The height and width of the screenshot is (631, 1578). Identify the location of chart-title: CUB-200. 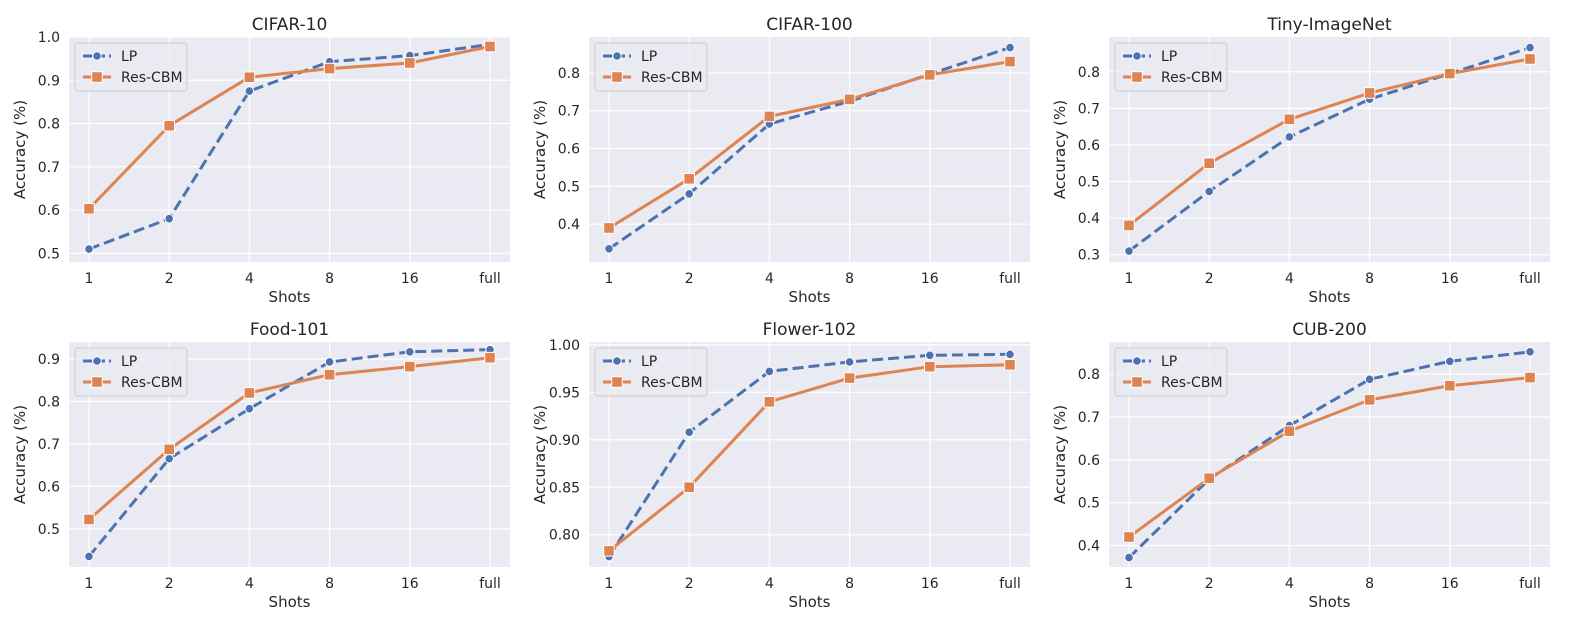
(1329, 330).